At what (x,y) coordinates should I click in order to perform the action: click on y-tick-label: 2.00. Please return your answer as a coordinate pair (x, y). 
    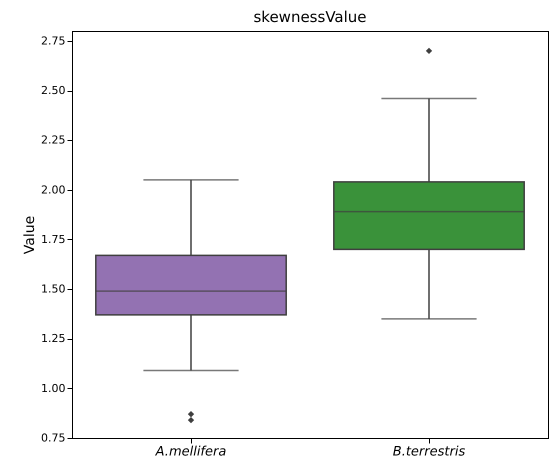
    Looking at the image, I should click on (53, 189).